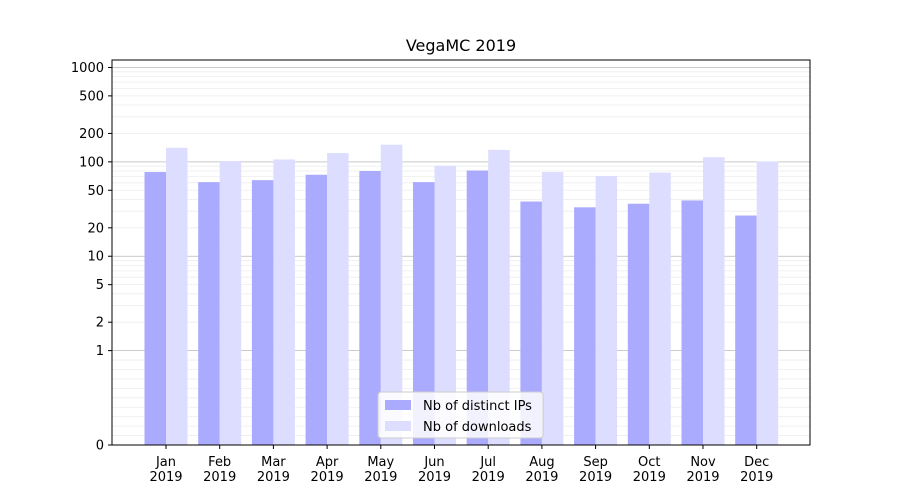  Describe the element at coordinates (756, 470) in the screenshot. I see `x-tick-label: Dec 2019` at that location.